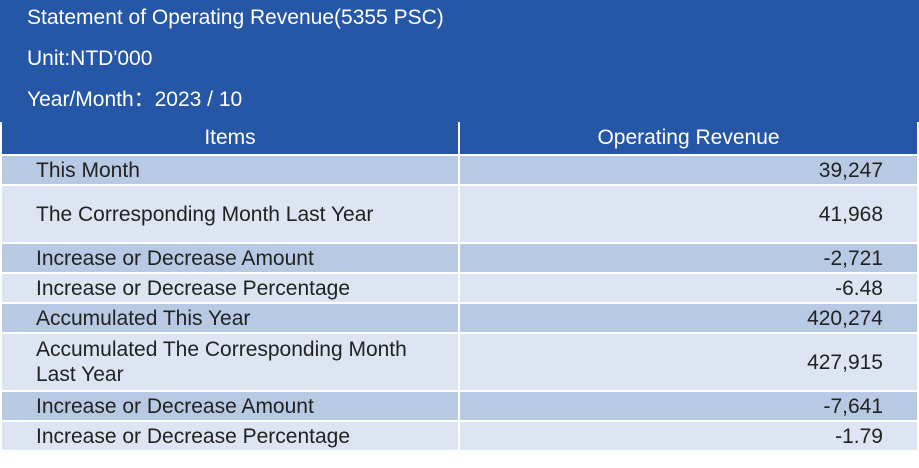  Describe the element at coordinates (230, 406) in the screenshot. I see `row-item-accumulated-change-amount: Increase or Decrease Amount` at that location.